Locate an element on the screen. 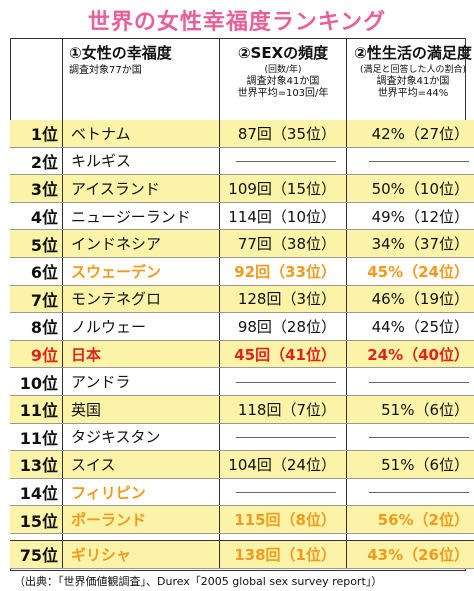 The image size is (474, 591). frequency-cell: 104回（24位） is located at coordinates (283, 464).